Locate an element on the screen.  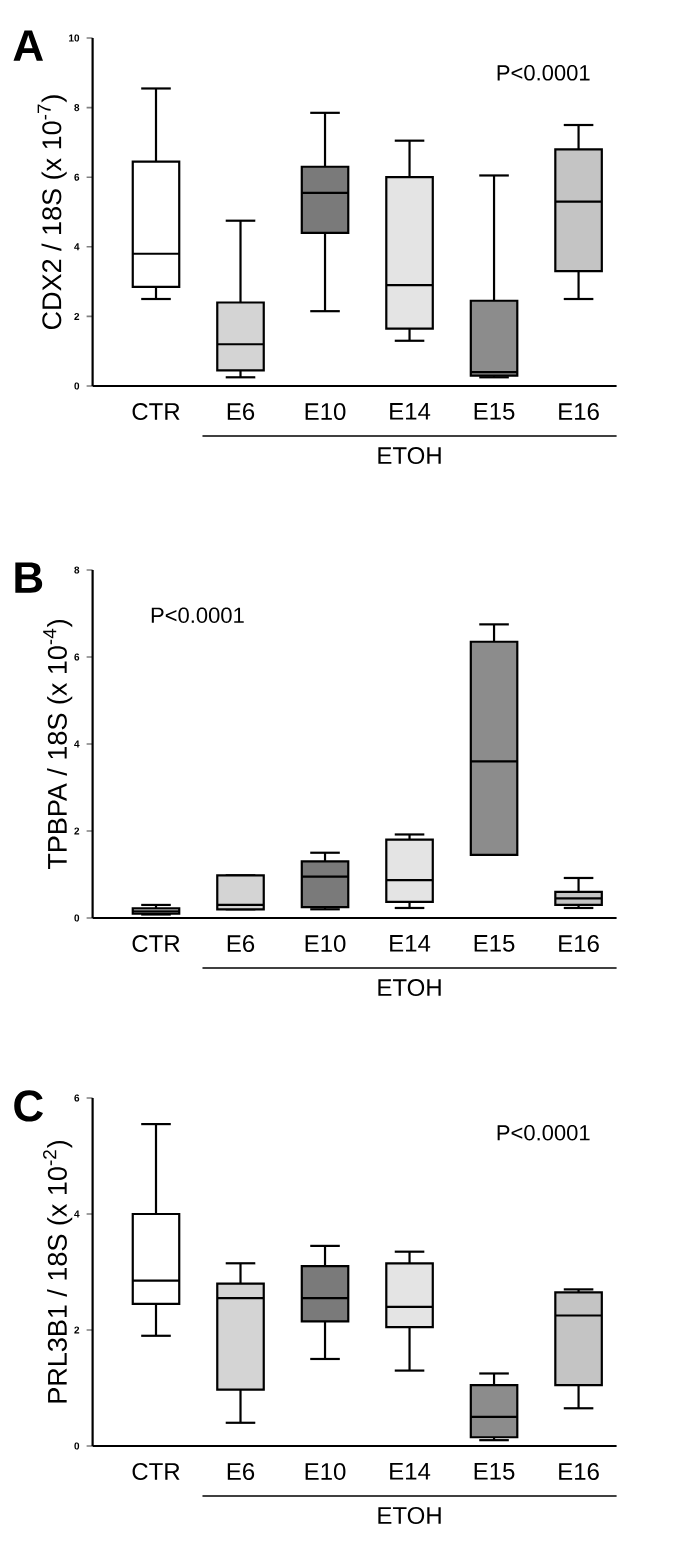
chart-title: A is located at coordinates (28, 45).